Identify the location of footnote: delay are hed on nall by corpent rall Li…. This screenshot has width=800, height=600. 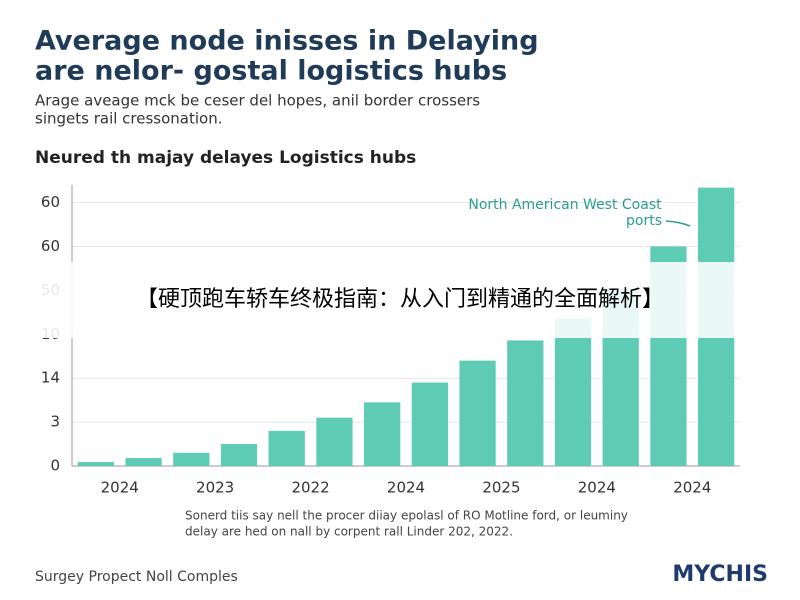
(349, 532).